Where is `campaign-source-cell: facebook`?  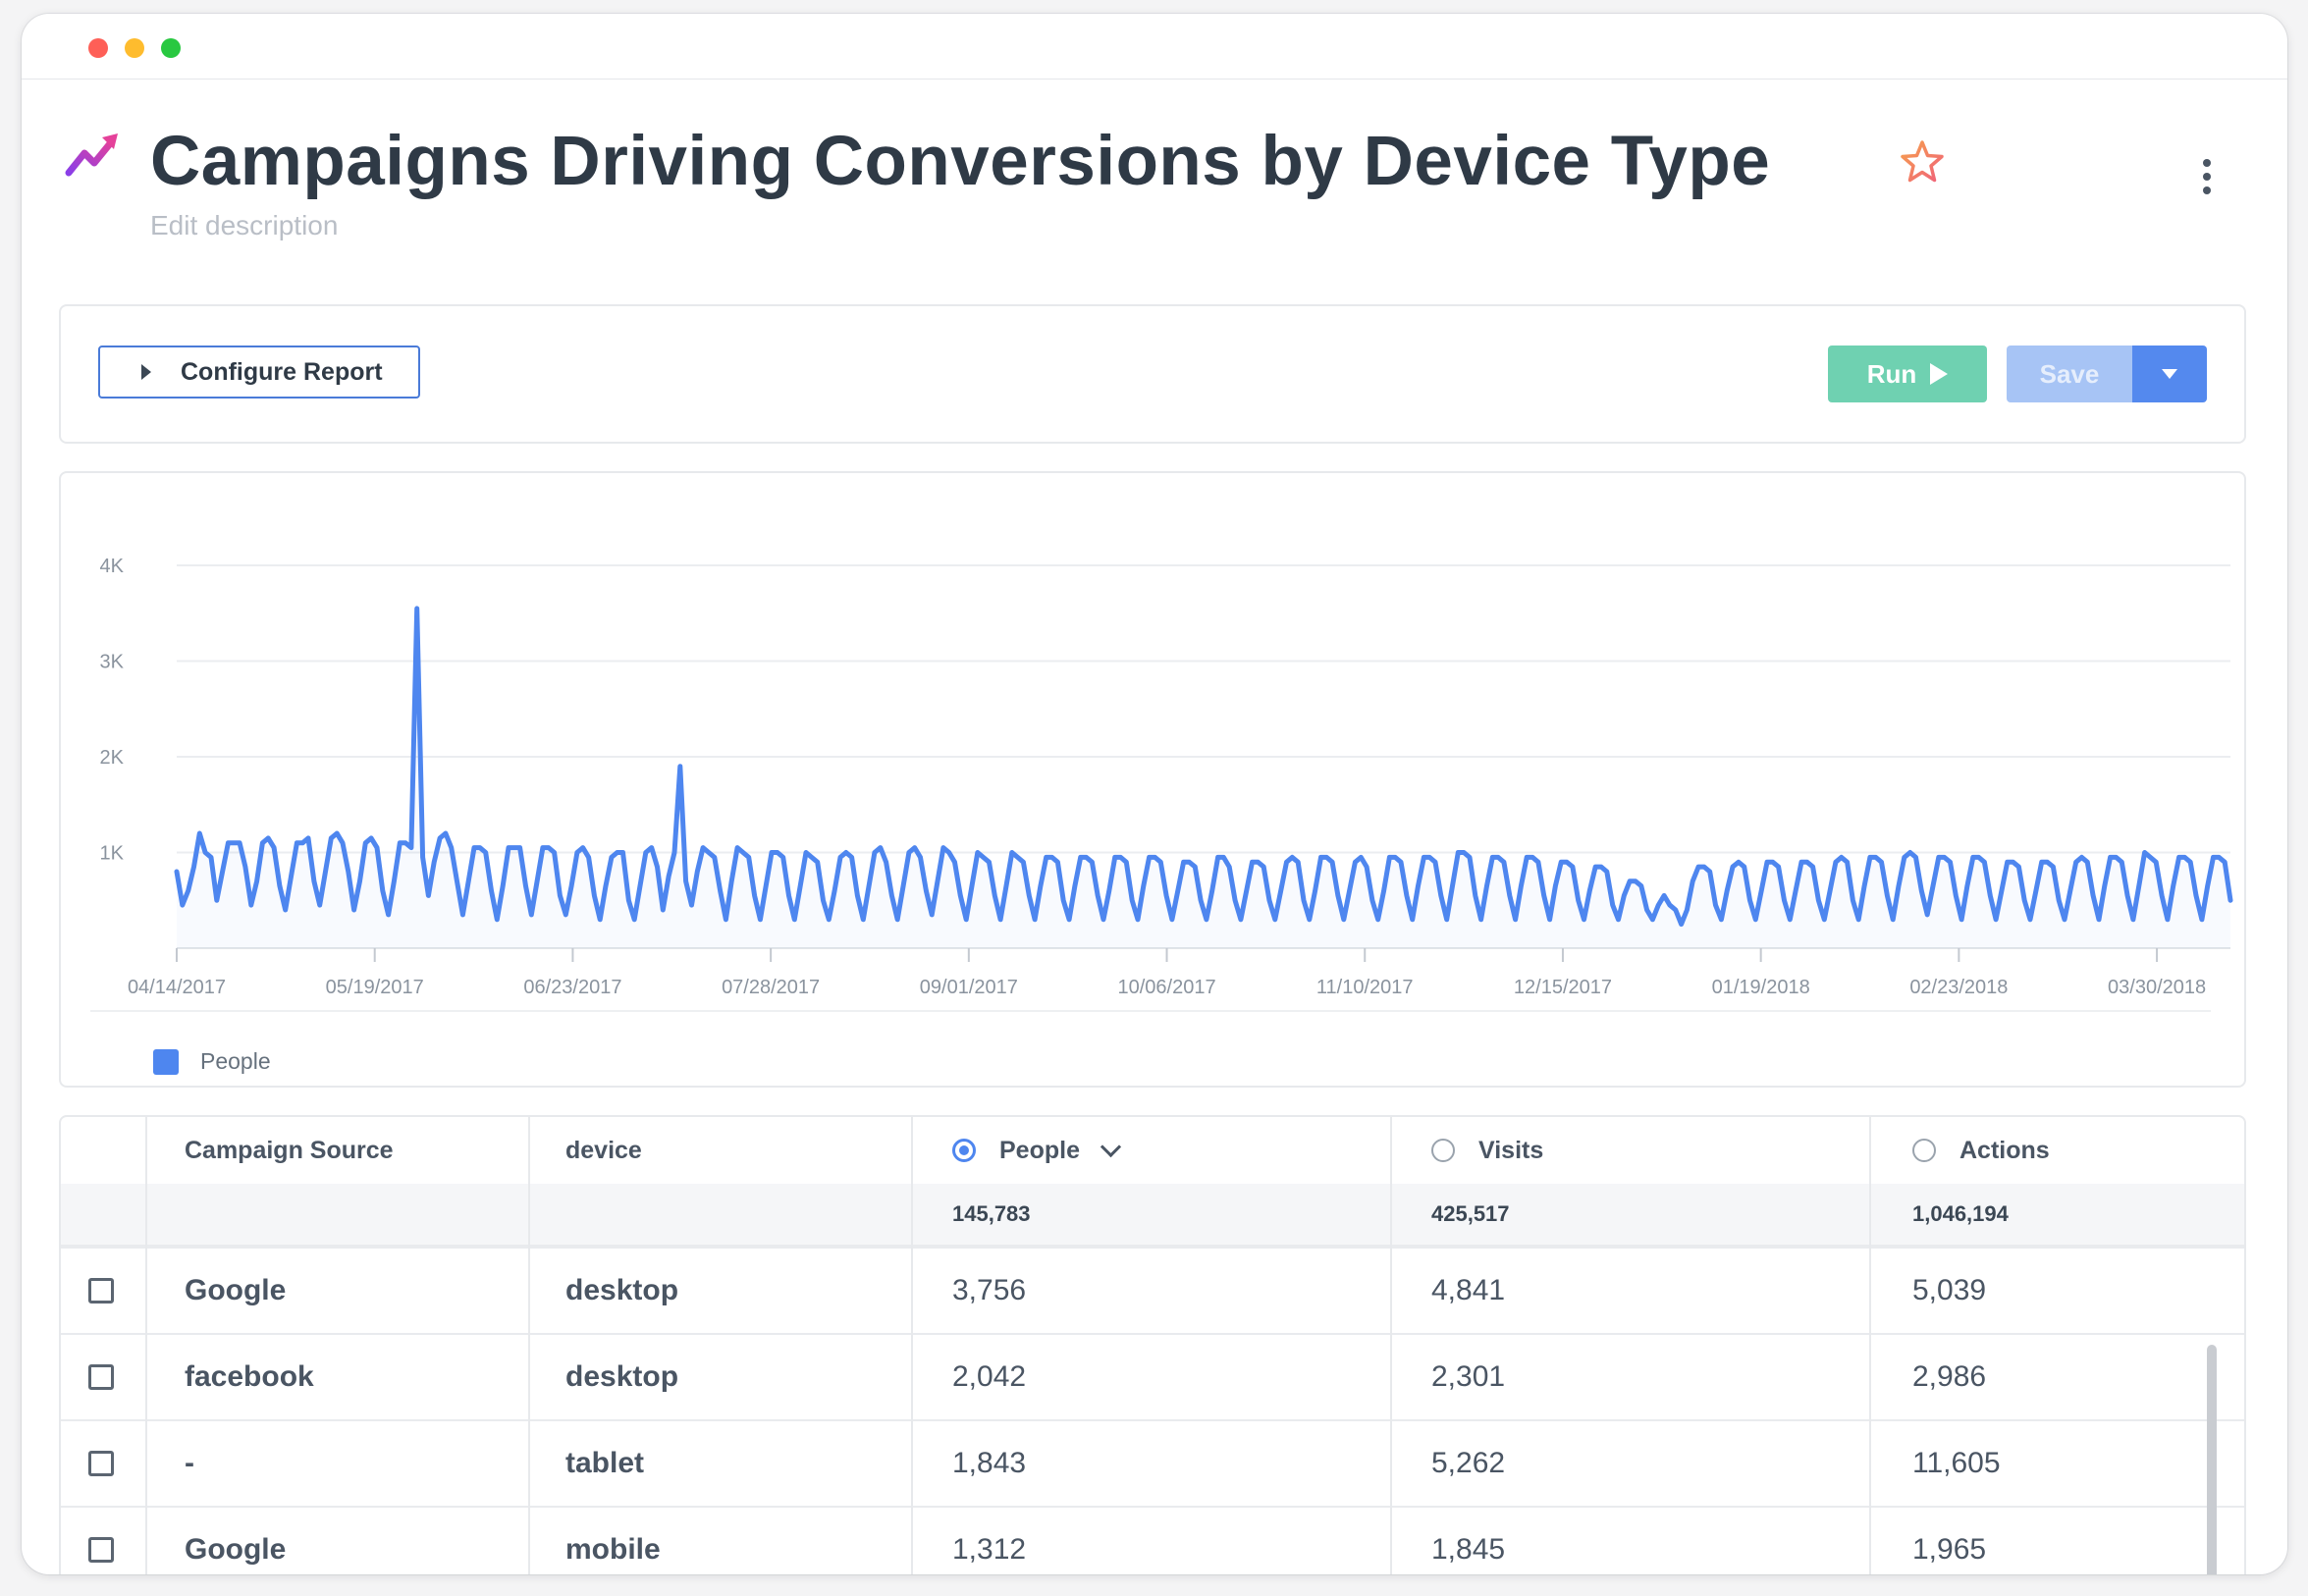 campaign-source-cell: facebook is located at coordinates (249, 1376).